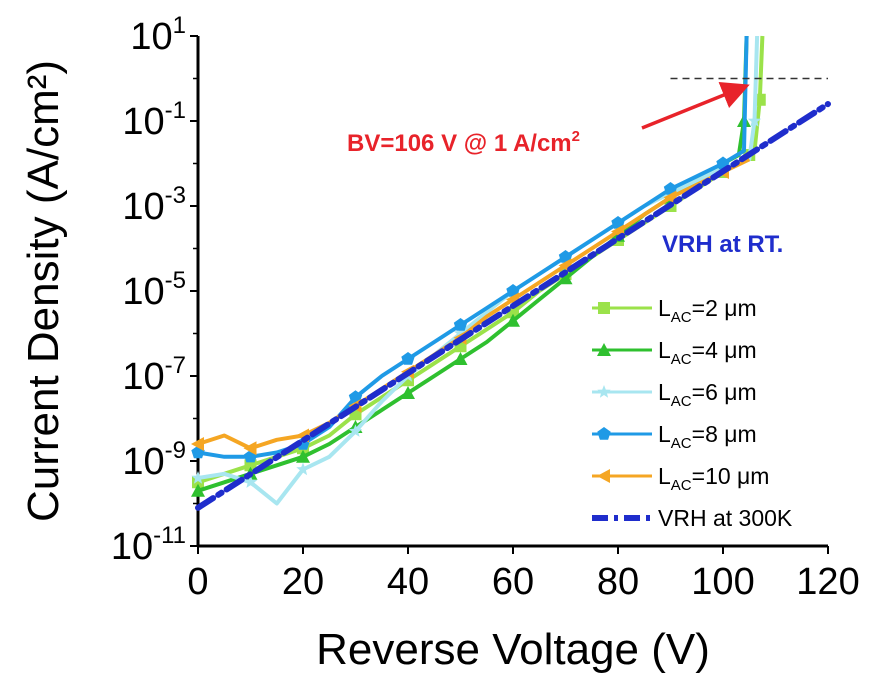 Image resolution: width=880 pixels, height=680 pixels. What do you see at coordinates (154, 375) in the screenshot?
I see `y-tick-label: 10⁻⁷` at bounding box center [154, 375].